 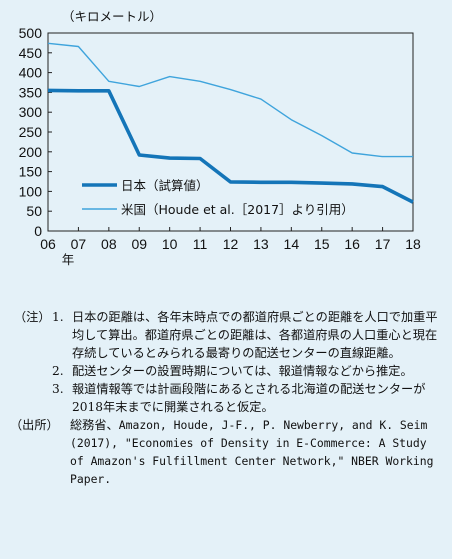 I want to click on x-tick-label: 07, so click(x=79, y=244).